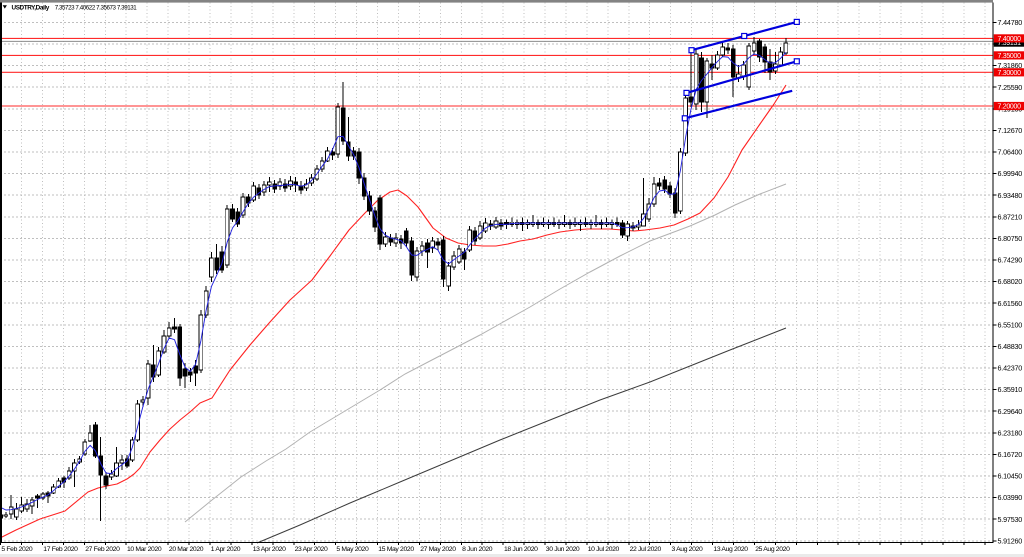  I want to click on svg-text: 17 Feb 2020, so click(60, 549).